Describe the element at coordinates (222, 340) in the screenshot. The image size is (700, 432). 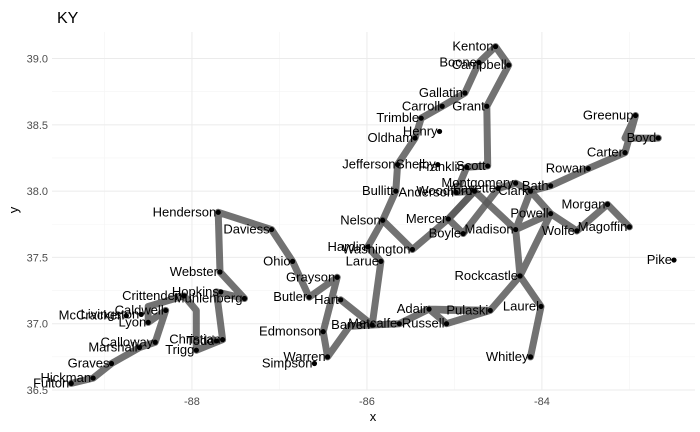
I see `point-christian` at that location.